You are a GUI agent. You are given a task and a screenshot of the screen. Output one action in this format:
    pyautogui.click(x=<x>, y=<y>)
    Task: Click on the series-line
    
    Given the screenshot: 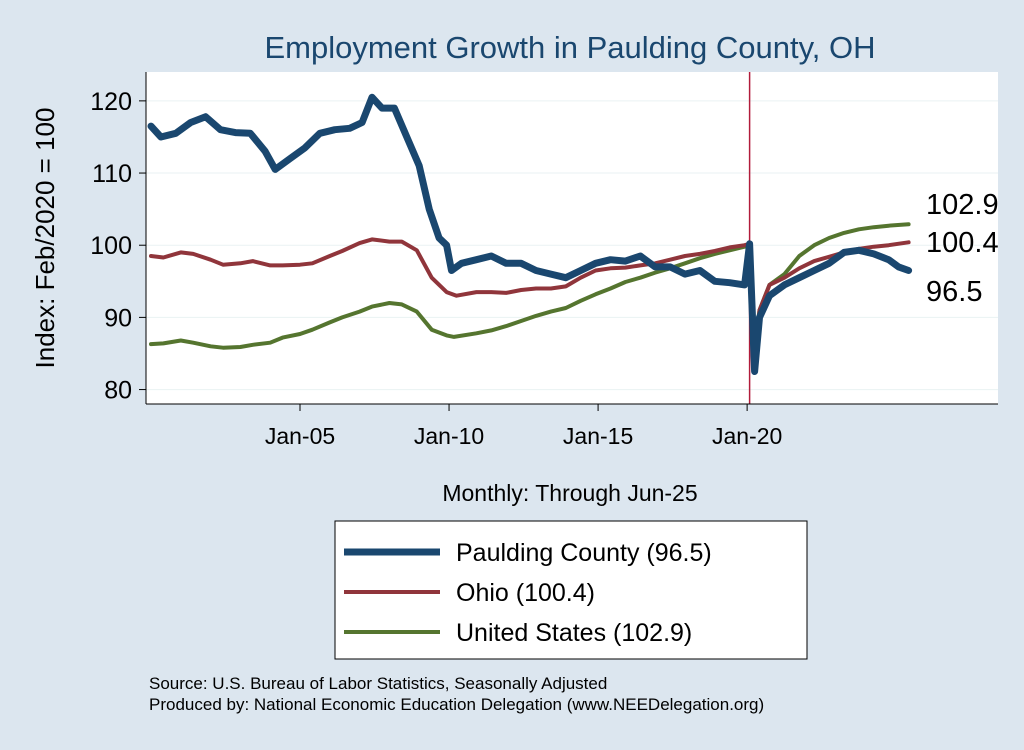 What is the action you would take?
    pyautogui.click(x=530, y=305)
    